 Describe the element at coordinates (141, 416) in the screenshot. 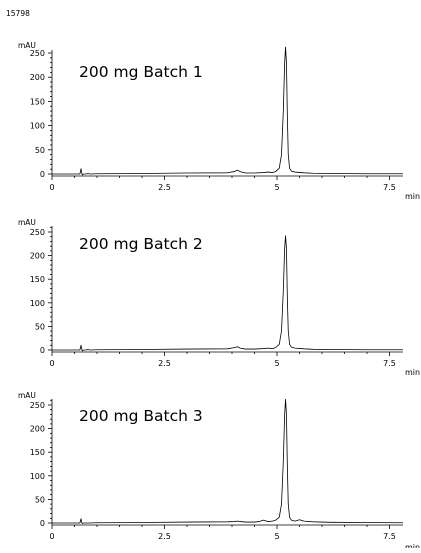

I see `panel-title: 200 mg Batch 3` at that location.